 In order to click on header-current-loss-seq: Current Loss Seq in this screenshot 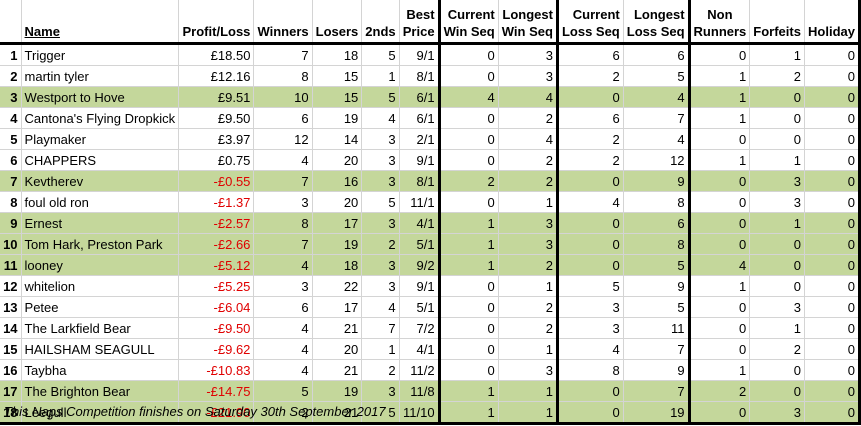, I will do `click(590, 22)`.